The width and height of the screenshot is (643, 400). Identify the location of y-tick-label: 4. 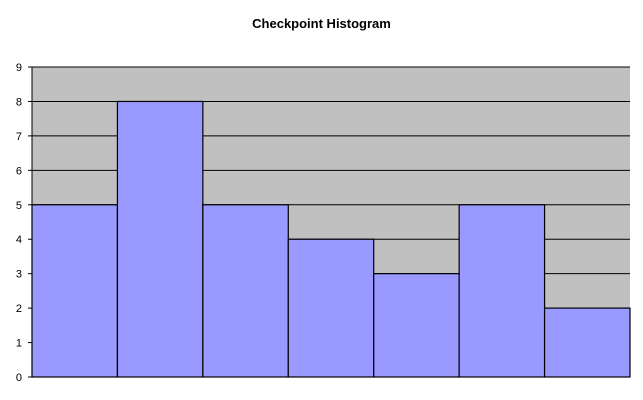
(19, 240).